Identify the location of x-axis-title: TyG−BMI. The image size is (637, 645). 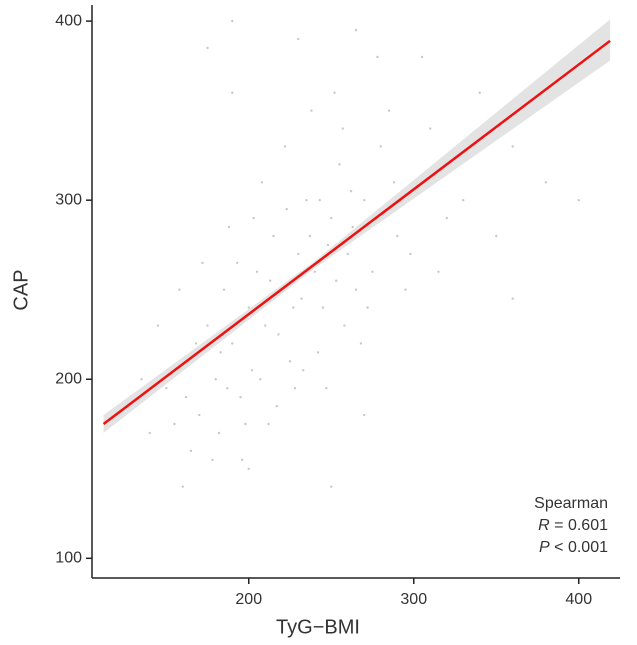
(318, 627).